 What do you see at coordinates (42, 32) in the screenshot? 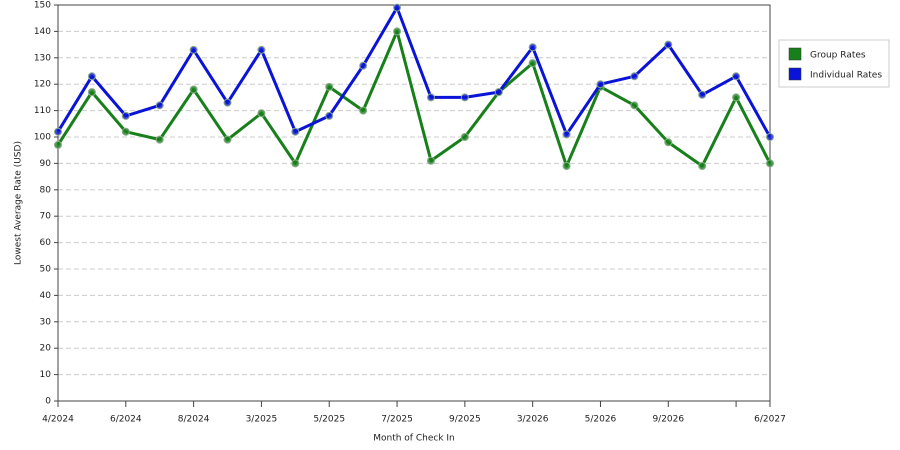
I see `y-tick-label: 140` at bounding box center [42, 32].